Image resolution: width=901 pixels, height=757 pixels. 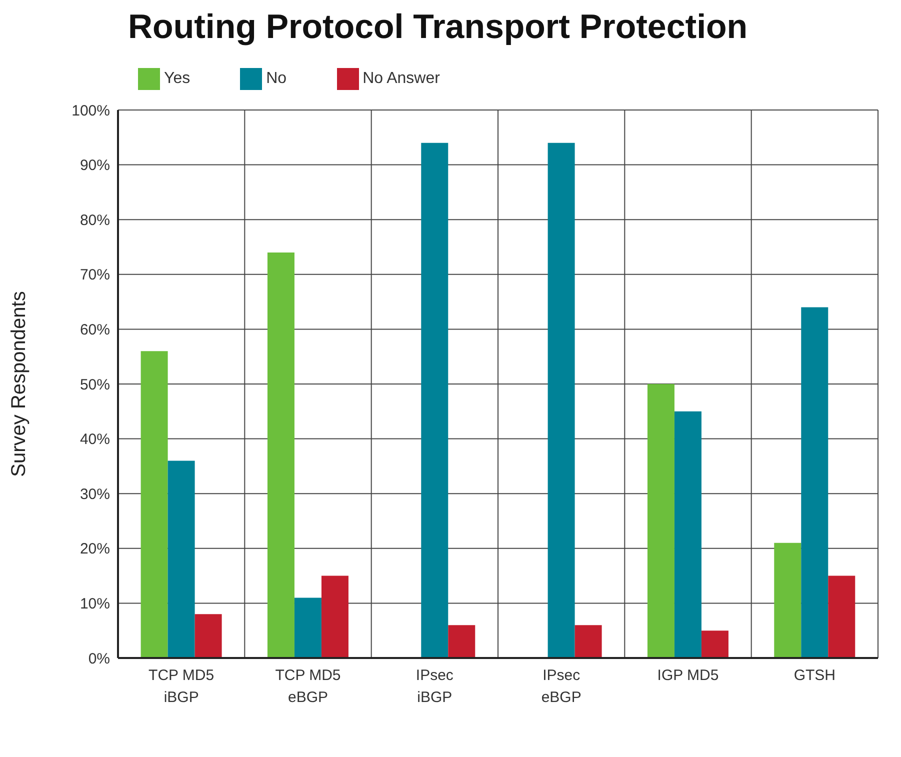 What do you see at coordinates (95, 220) in the screenshot?
I see `y-tick-label: 80%` at bounding box center [95, 220].